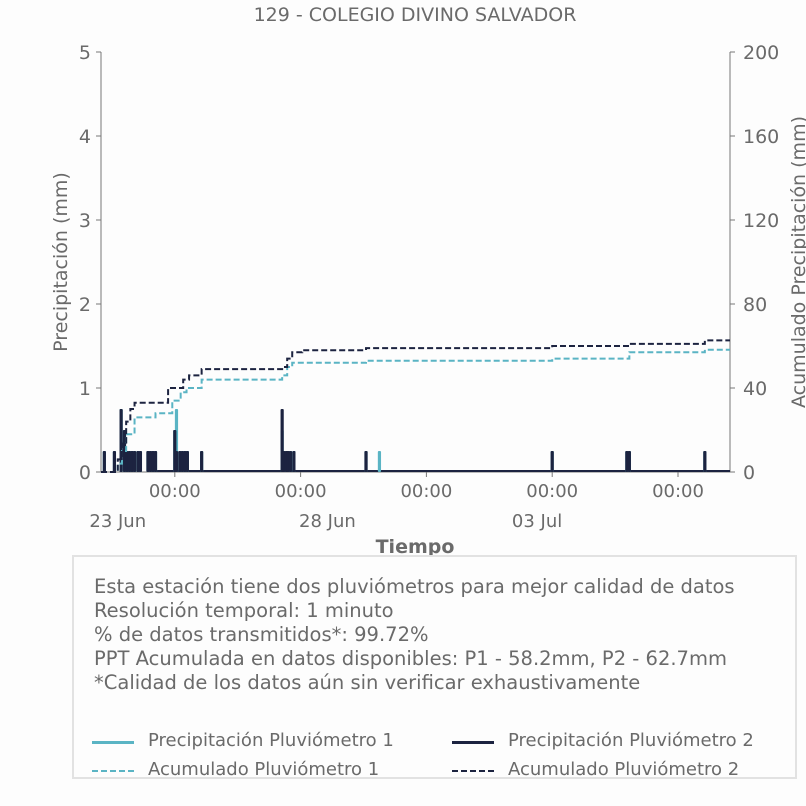  What do you see at coordinates (379, 461) in the screenshot?
I see `precip-bar-p1` at bounding box center [379, 461].